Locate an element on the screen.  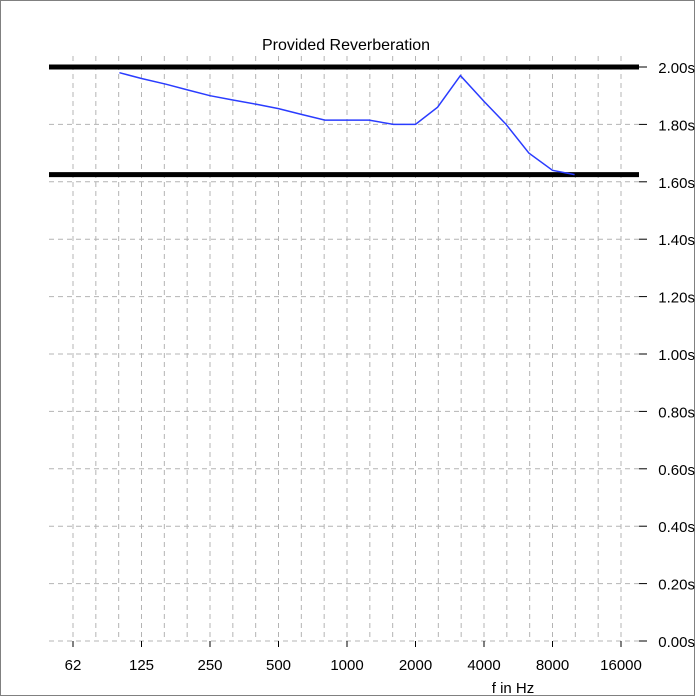
y-tick-label: 1.80s is located at coordinates (676, 125).